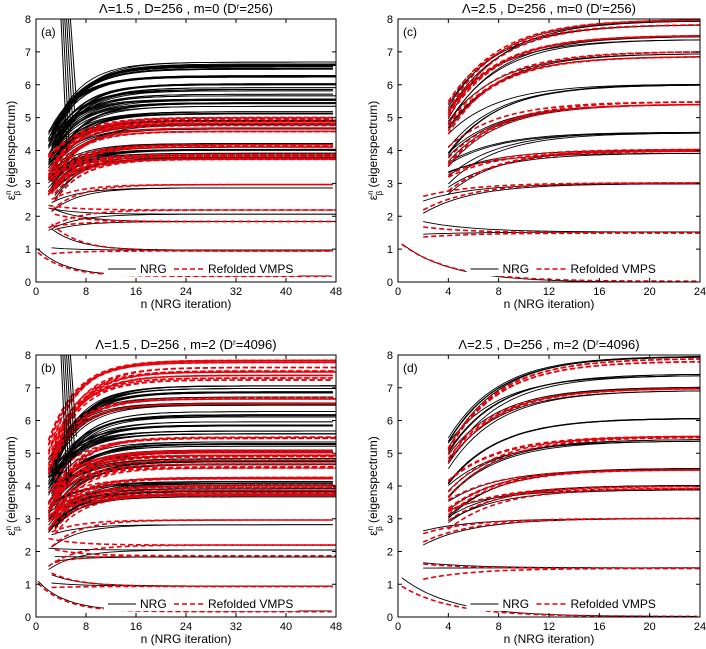 This screenshot has height=649, width=706. I want to click on y-tick-label: 8, so click(390, 20).